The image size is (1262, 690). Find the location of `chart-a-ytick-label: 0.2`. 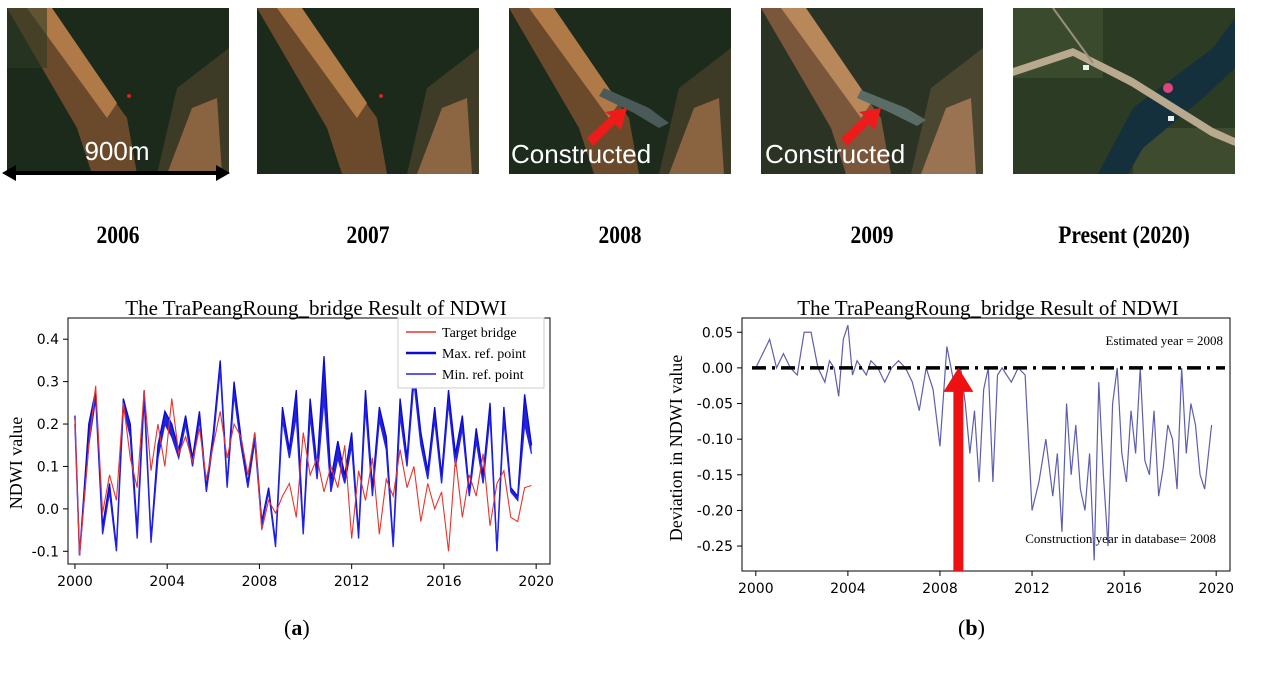

chart-a-ytick-label: 0.2 is located at coordinates (48, 425).